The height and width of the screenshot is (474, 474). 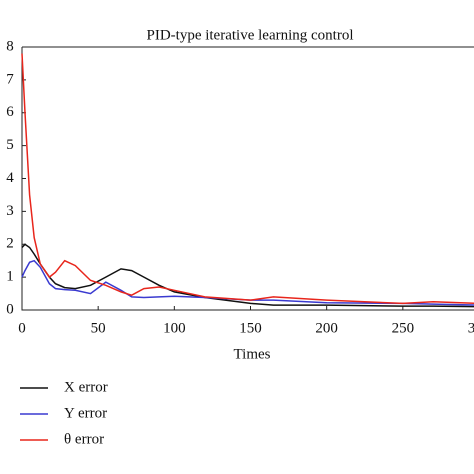 What do you see at coordinates (98, 328) in the screenshot?
I see `x-tick-label: 50` at bounding box center [98, 328].